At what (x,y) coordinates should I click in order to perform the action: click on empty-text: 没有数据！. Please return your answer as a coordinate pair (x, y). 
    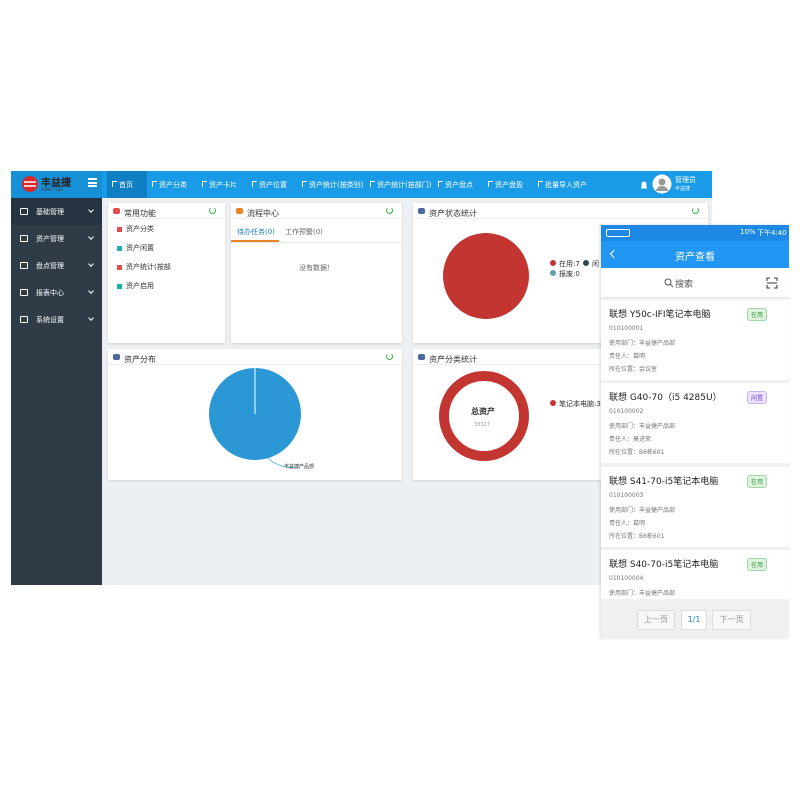
    Looking at the image, I should click on (316, 268).